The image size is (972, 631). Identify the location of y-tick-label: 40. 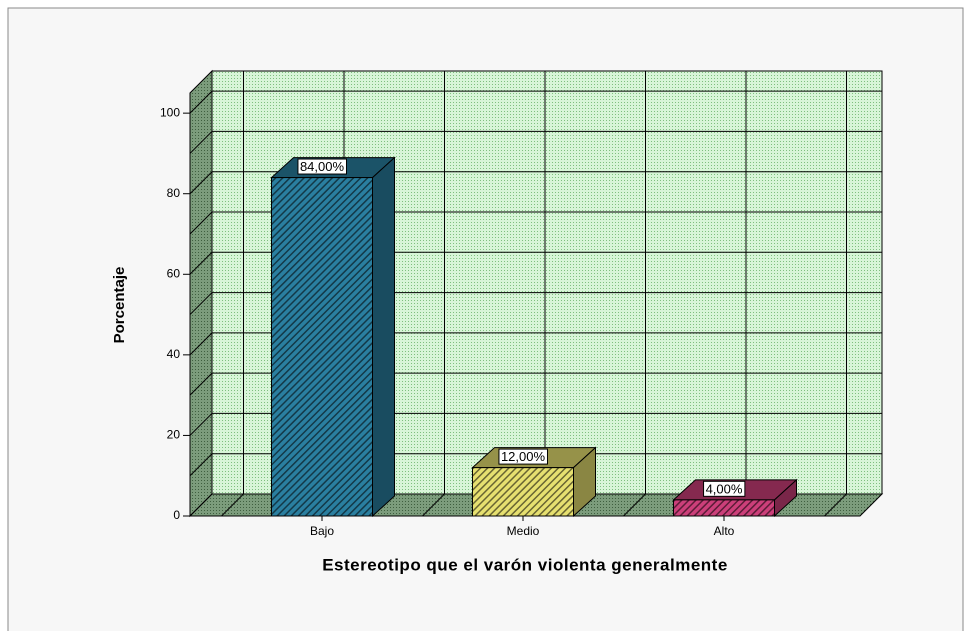
(174, 354).